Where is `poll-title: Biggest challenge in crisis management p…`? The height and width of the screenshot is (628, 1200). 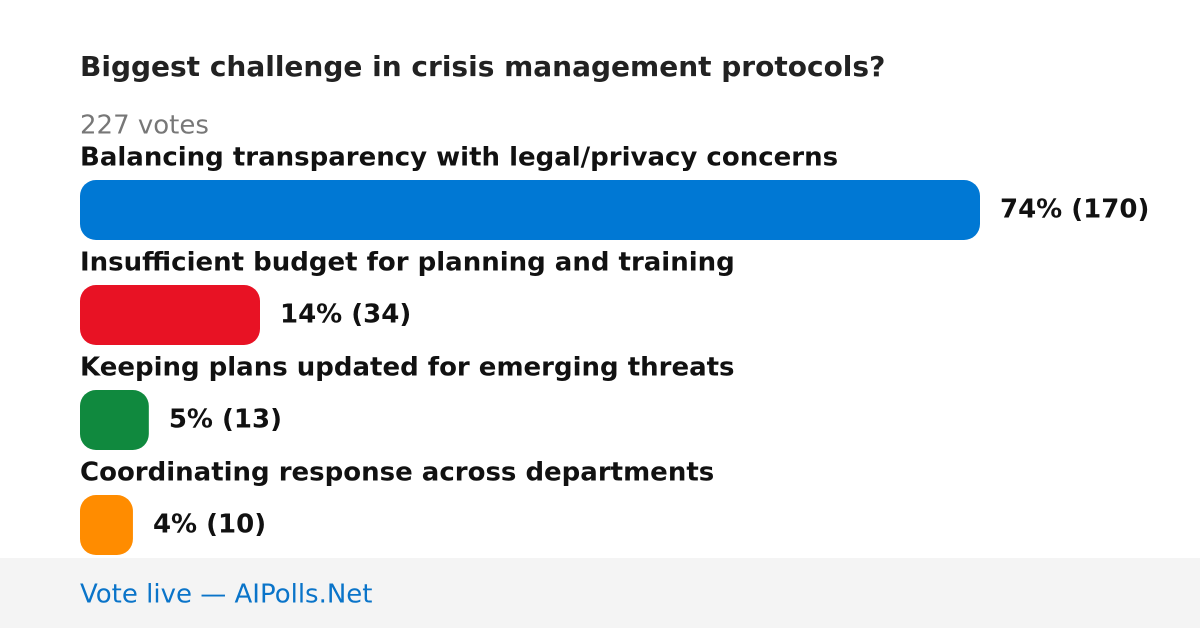 poll-title: Biggest challenge in crisis management p… is located at coordinates (482, 66).